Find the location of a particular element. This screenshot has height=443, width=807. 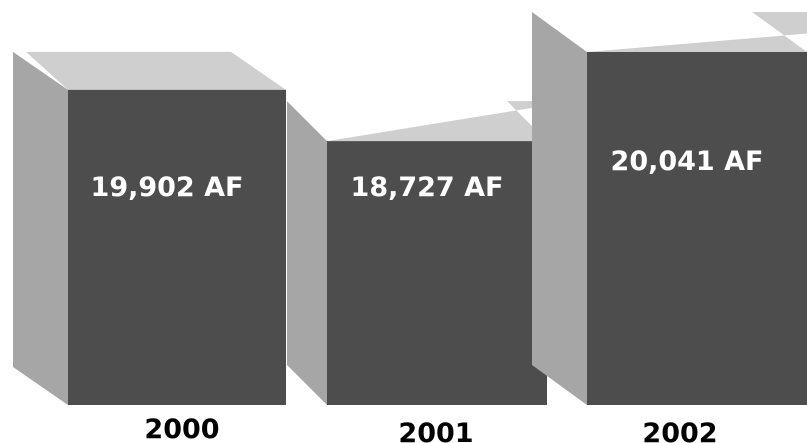

data-label-2000: 19,902 AF is located at coordinates (167, 187).